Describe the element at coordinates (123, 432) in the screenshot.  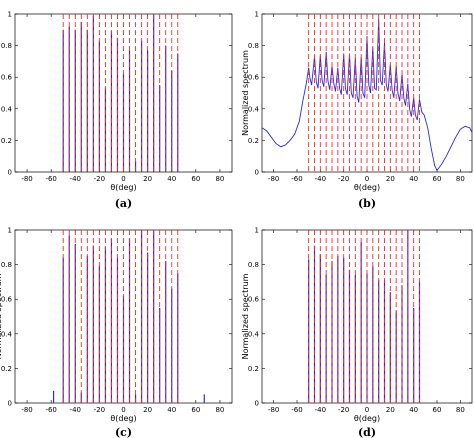
I see `panel-label: (c)` at that location.